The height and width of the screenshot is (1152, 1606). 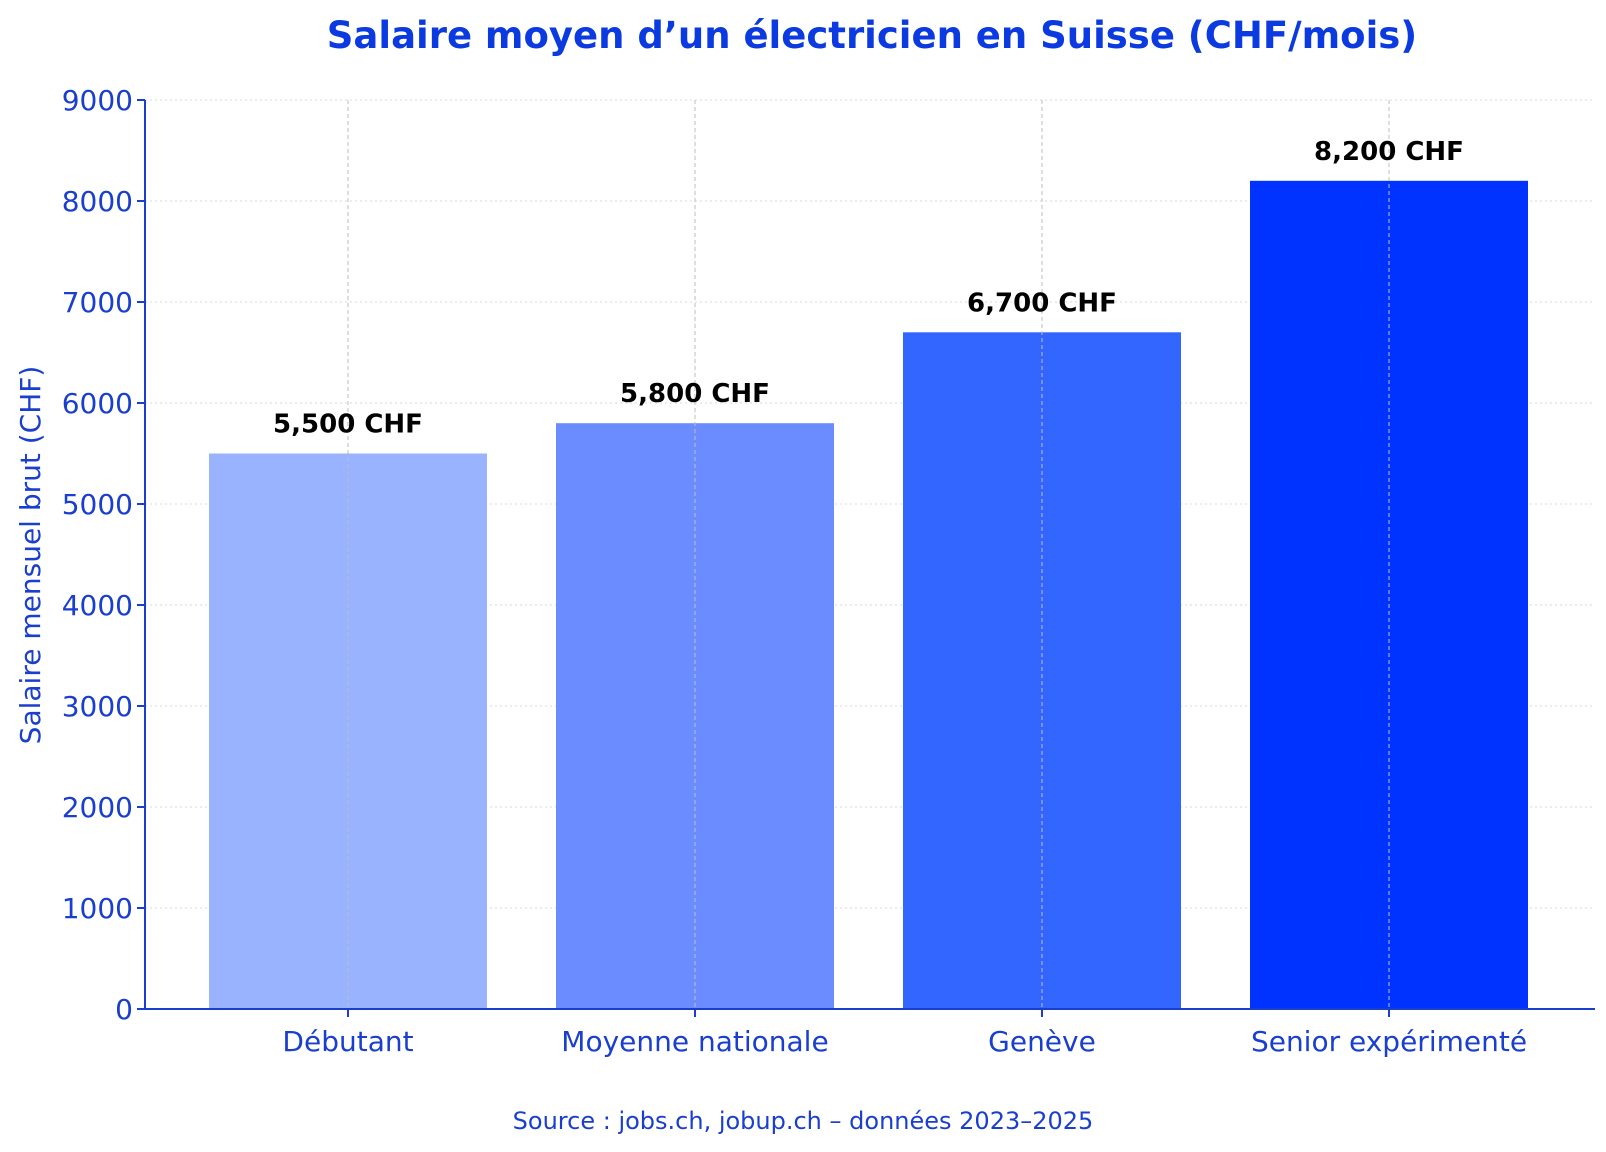 What do you see at coordinates (97, 706) in the screenshot?
I see `y-tick-label: 3000` at bounding box center [97, 706].